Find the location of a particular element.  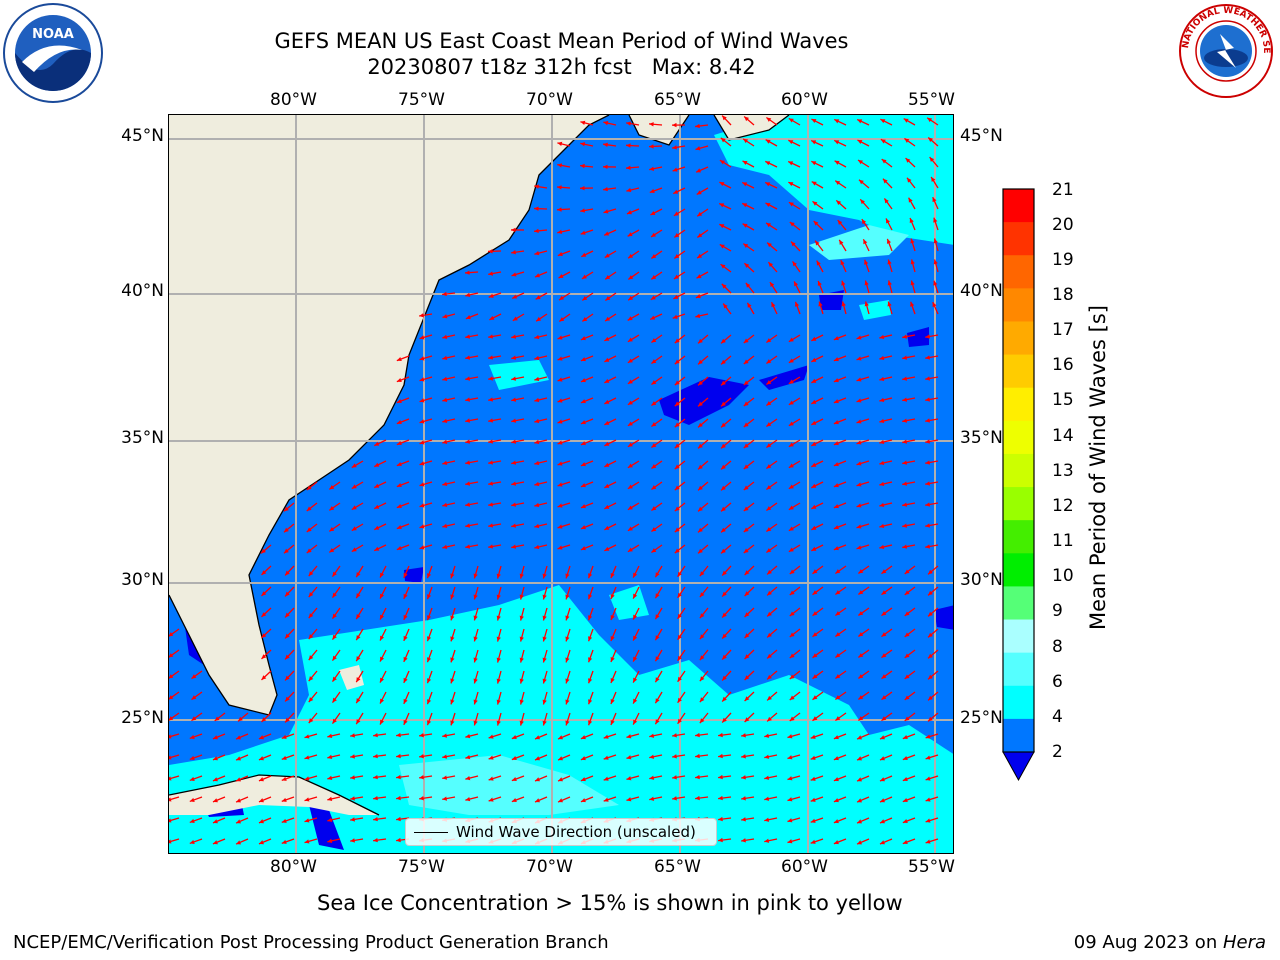

lat-tick-right: 45°N is located at coordinates (981, 136).